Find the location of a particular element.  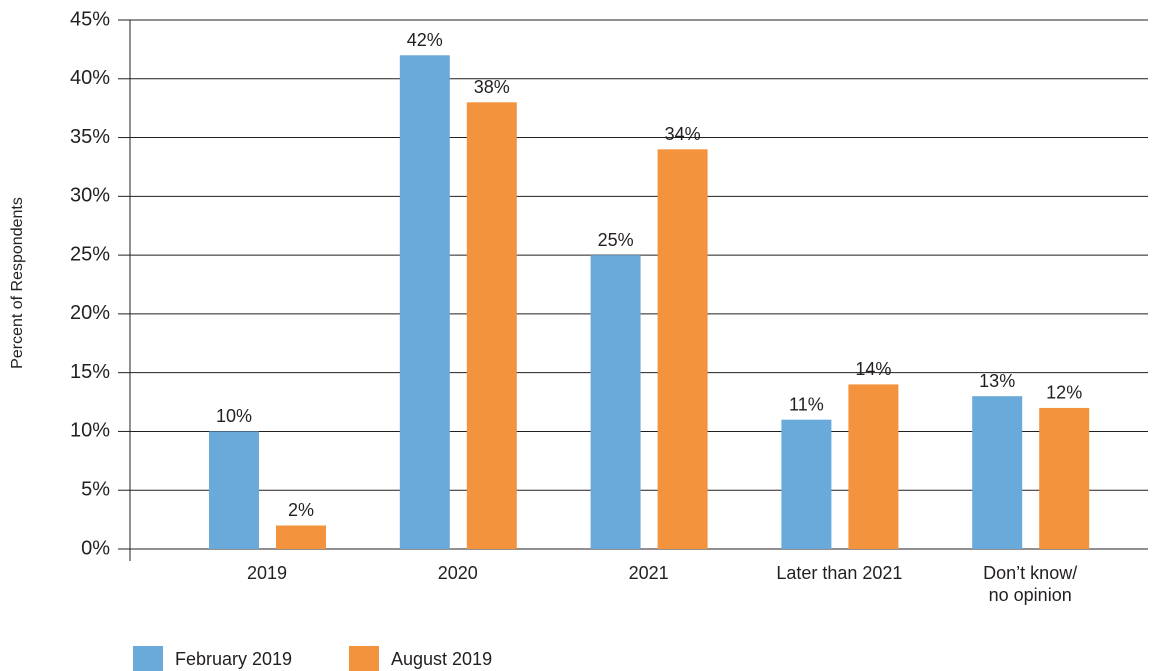

x-tick-label: 2019 is located at coordinates (267, 573).